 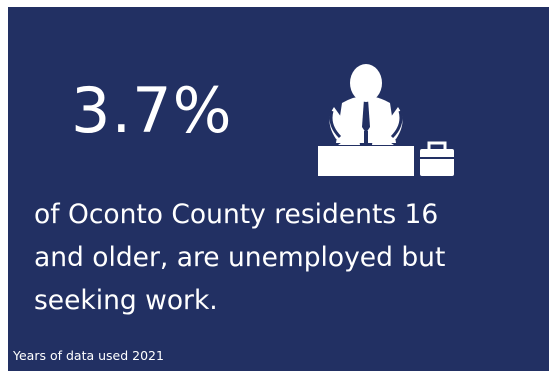 What do you see at coordinates (383, 121) in the screenshot?
I see `unemployed-person-with-briefcase-icon` at bounding box center [383, 121].